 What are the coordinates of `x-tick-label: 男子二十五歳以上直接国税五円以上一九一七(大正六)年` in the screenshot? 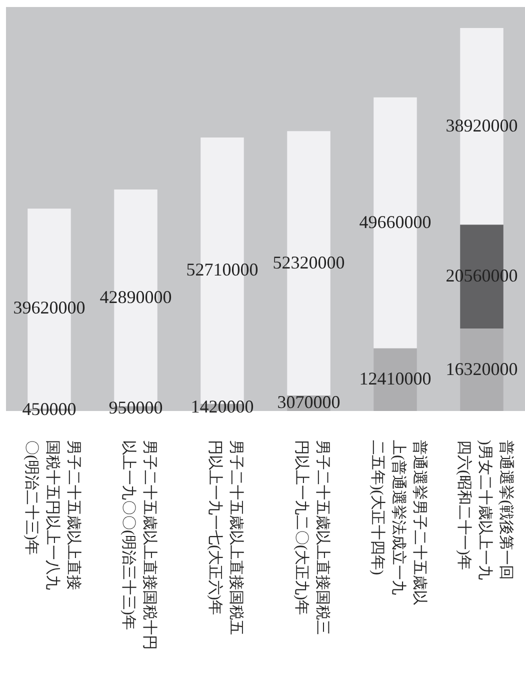 It's located at (225, 537).